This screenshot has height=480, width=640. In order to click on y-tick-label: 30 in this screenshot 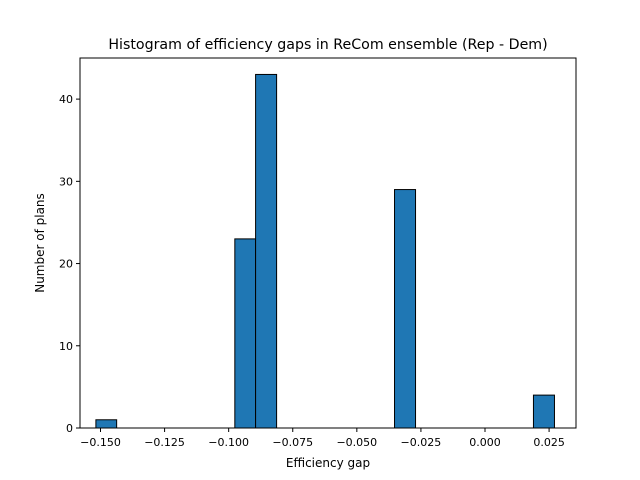, I will do `click(66, 181)`.